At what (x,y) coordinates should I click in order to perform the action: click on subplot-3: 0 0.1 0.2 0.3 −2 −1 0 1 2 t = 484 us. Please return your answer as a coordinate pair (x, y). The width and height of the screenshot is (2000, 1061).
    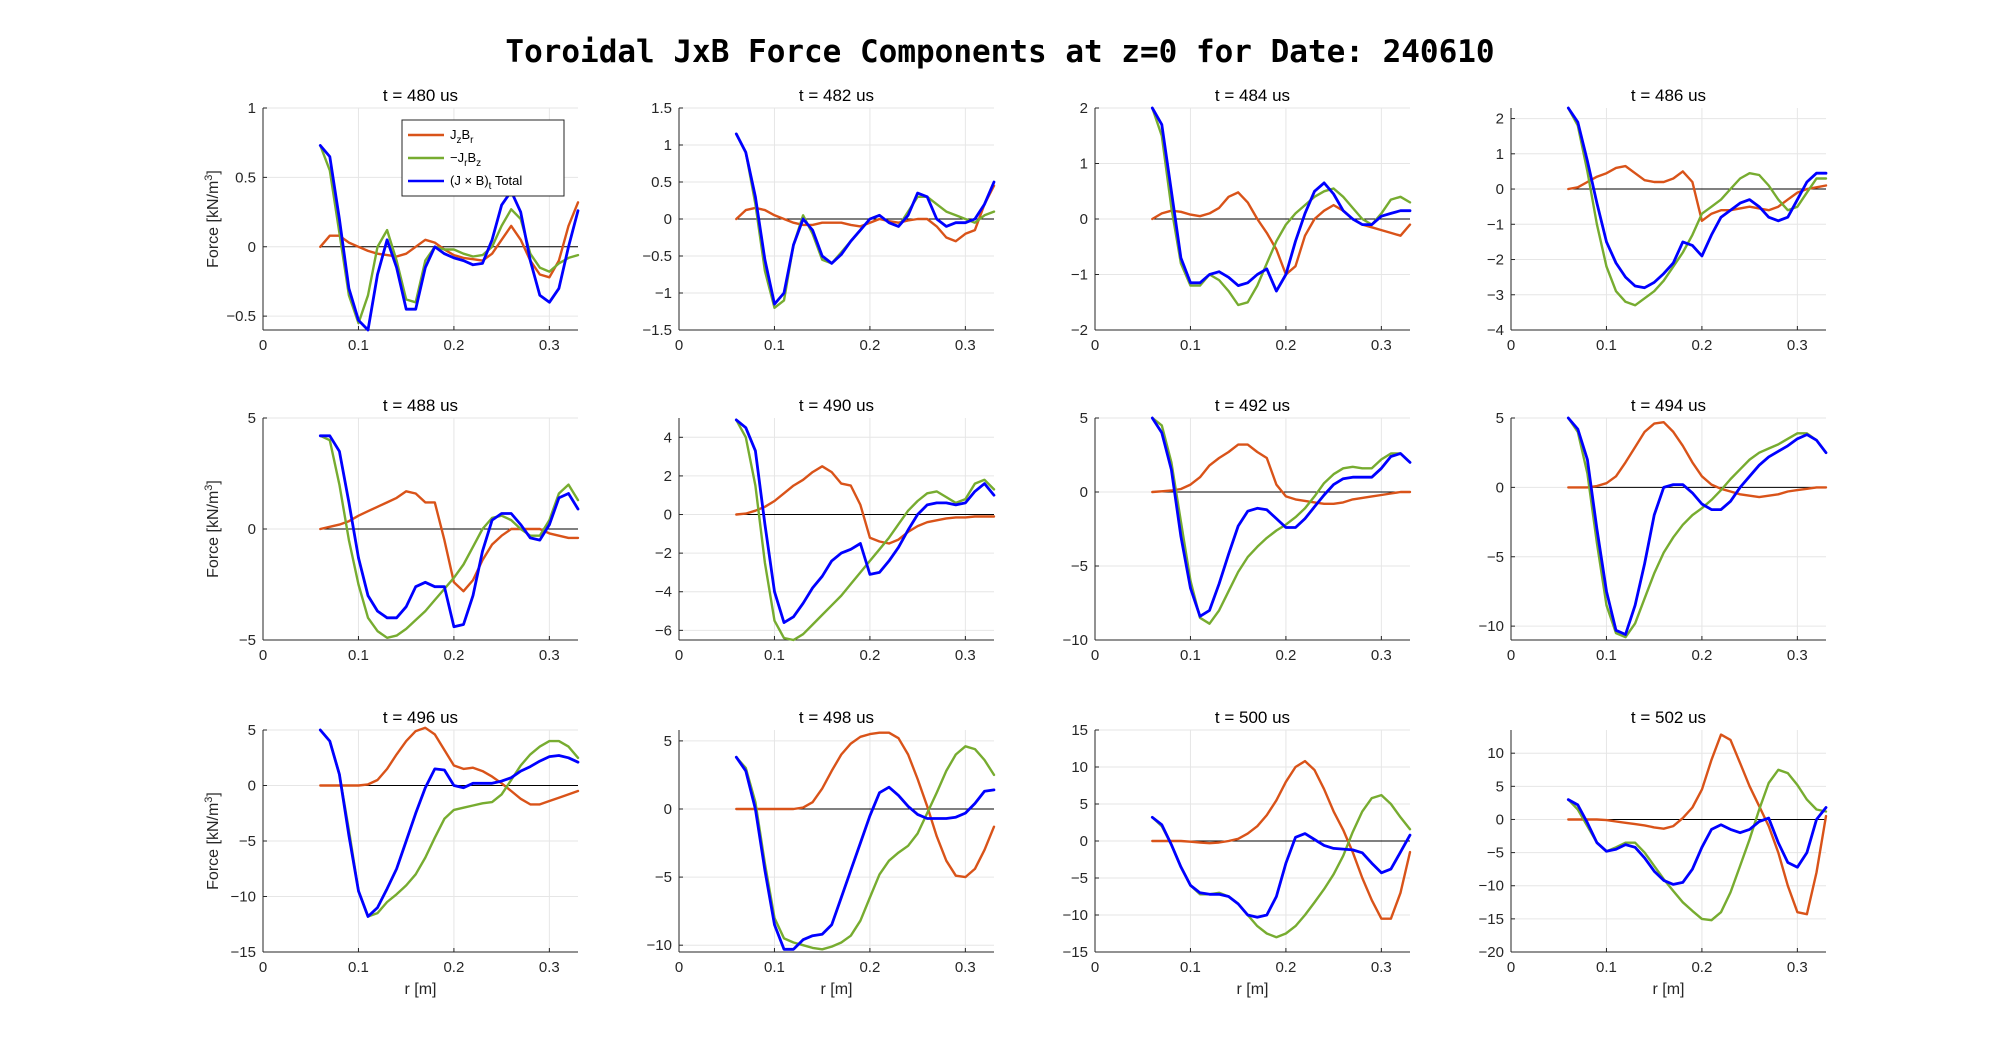
    Looking at the image, I should click on (1241, 220).